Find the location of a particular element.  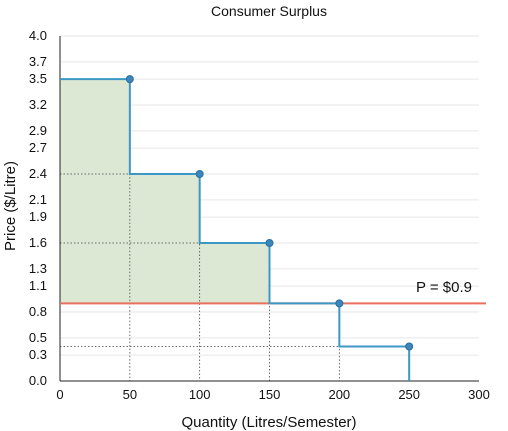

y-tick-label: 1.6 is located at coordinates (38, 242).